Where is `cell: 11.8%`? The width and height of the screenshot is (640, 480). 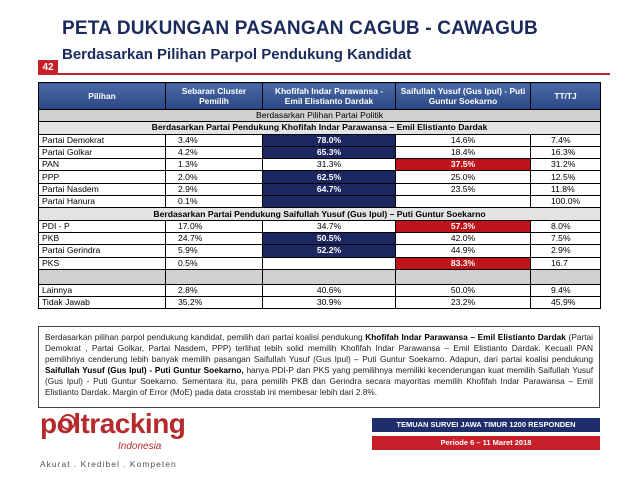 cell: 11.8% is located at coordinates (565, 189).